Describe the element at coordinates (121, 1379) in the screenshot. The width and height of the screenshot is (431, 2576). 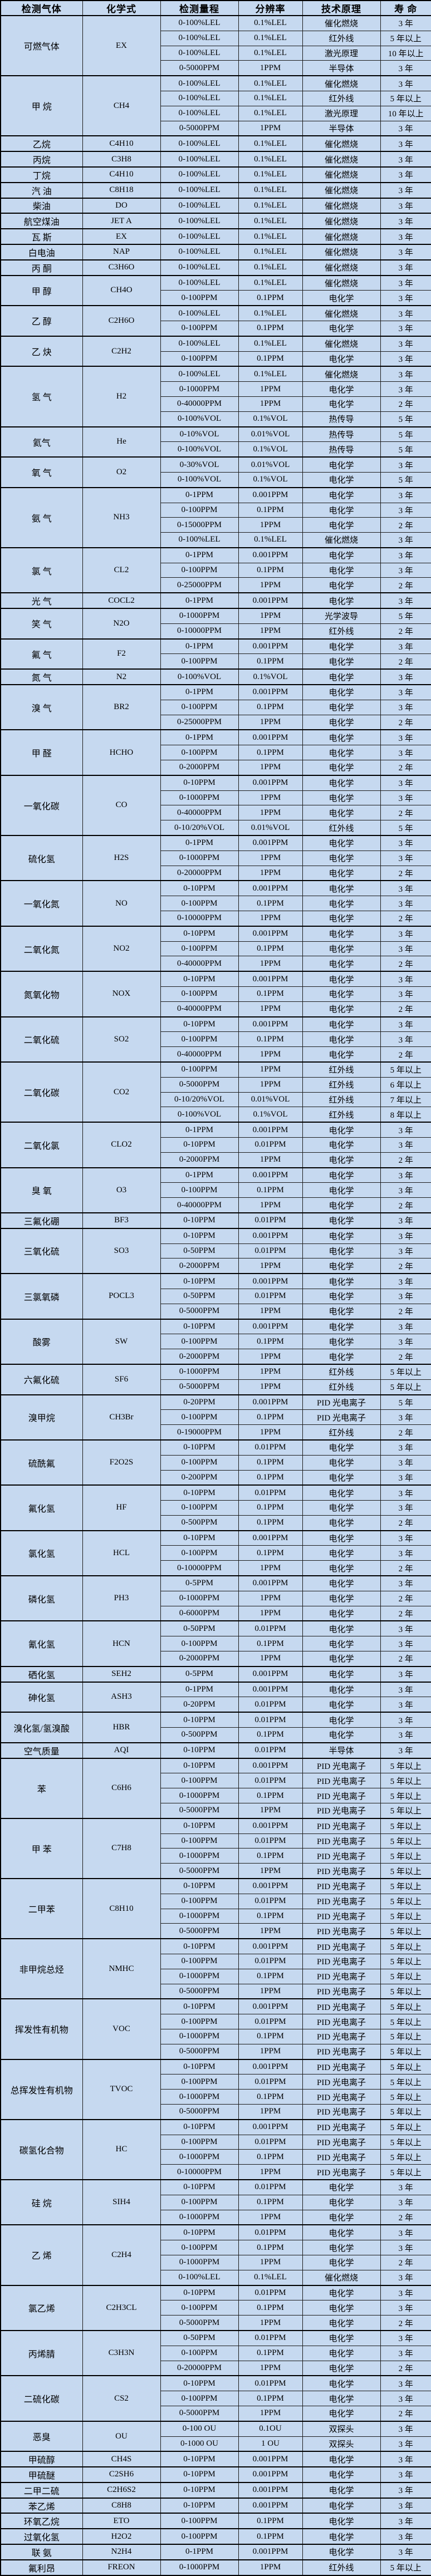
I see `formula-cell: SF6` at that location.